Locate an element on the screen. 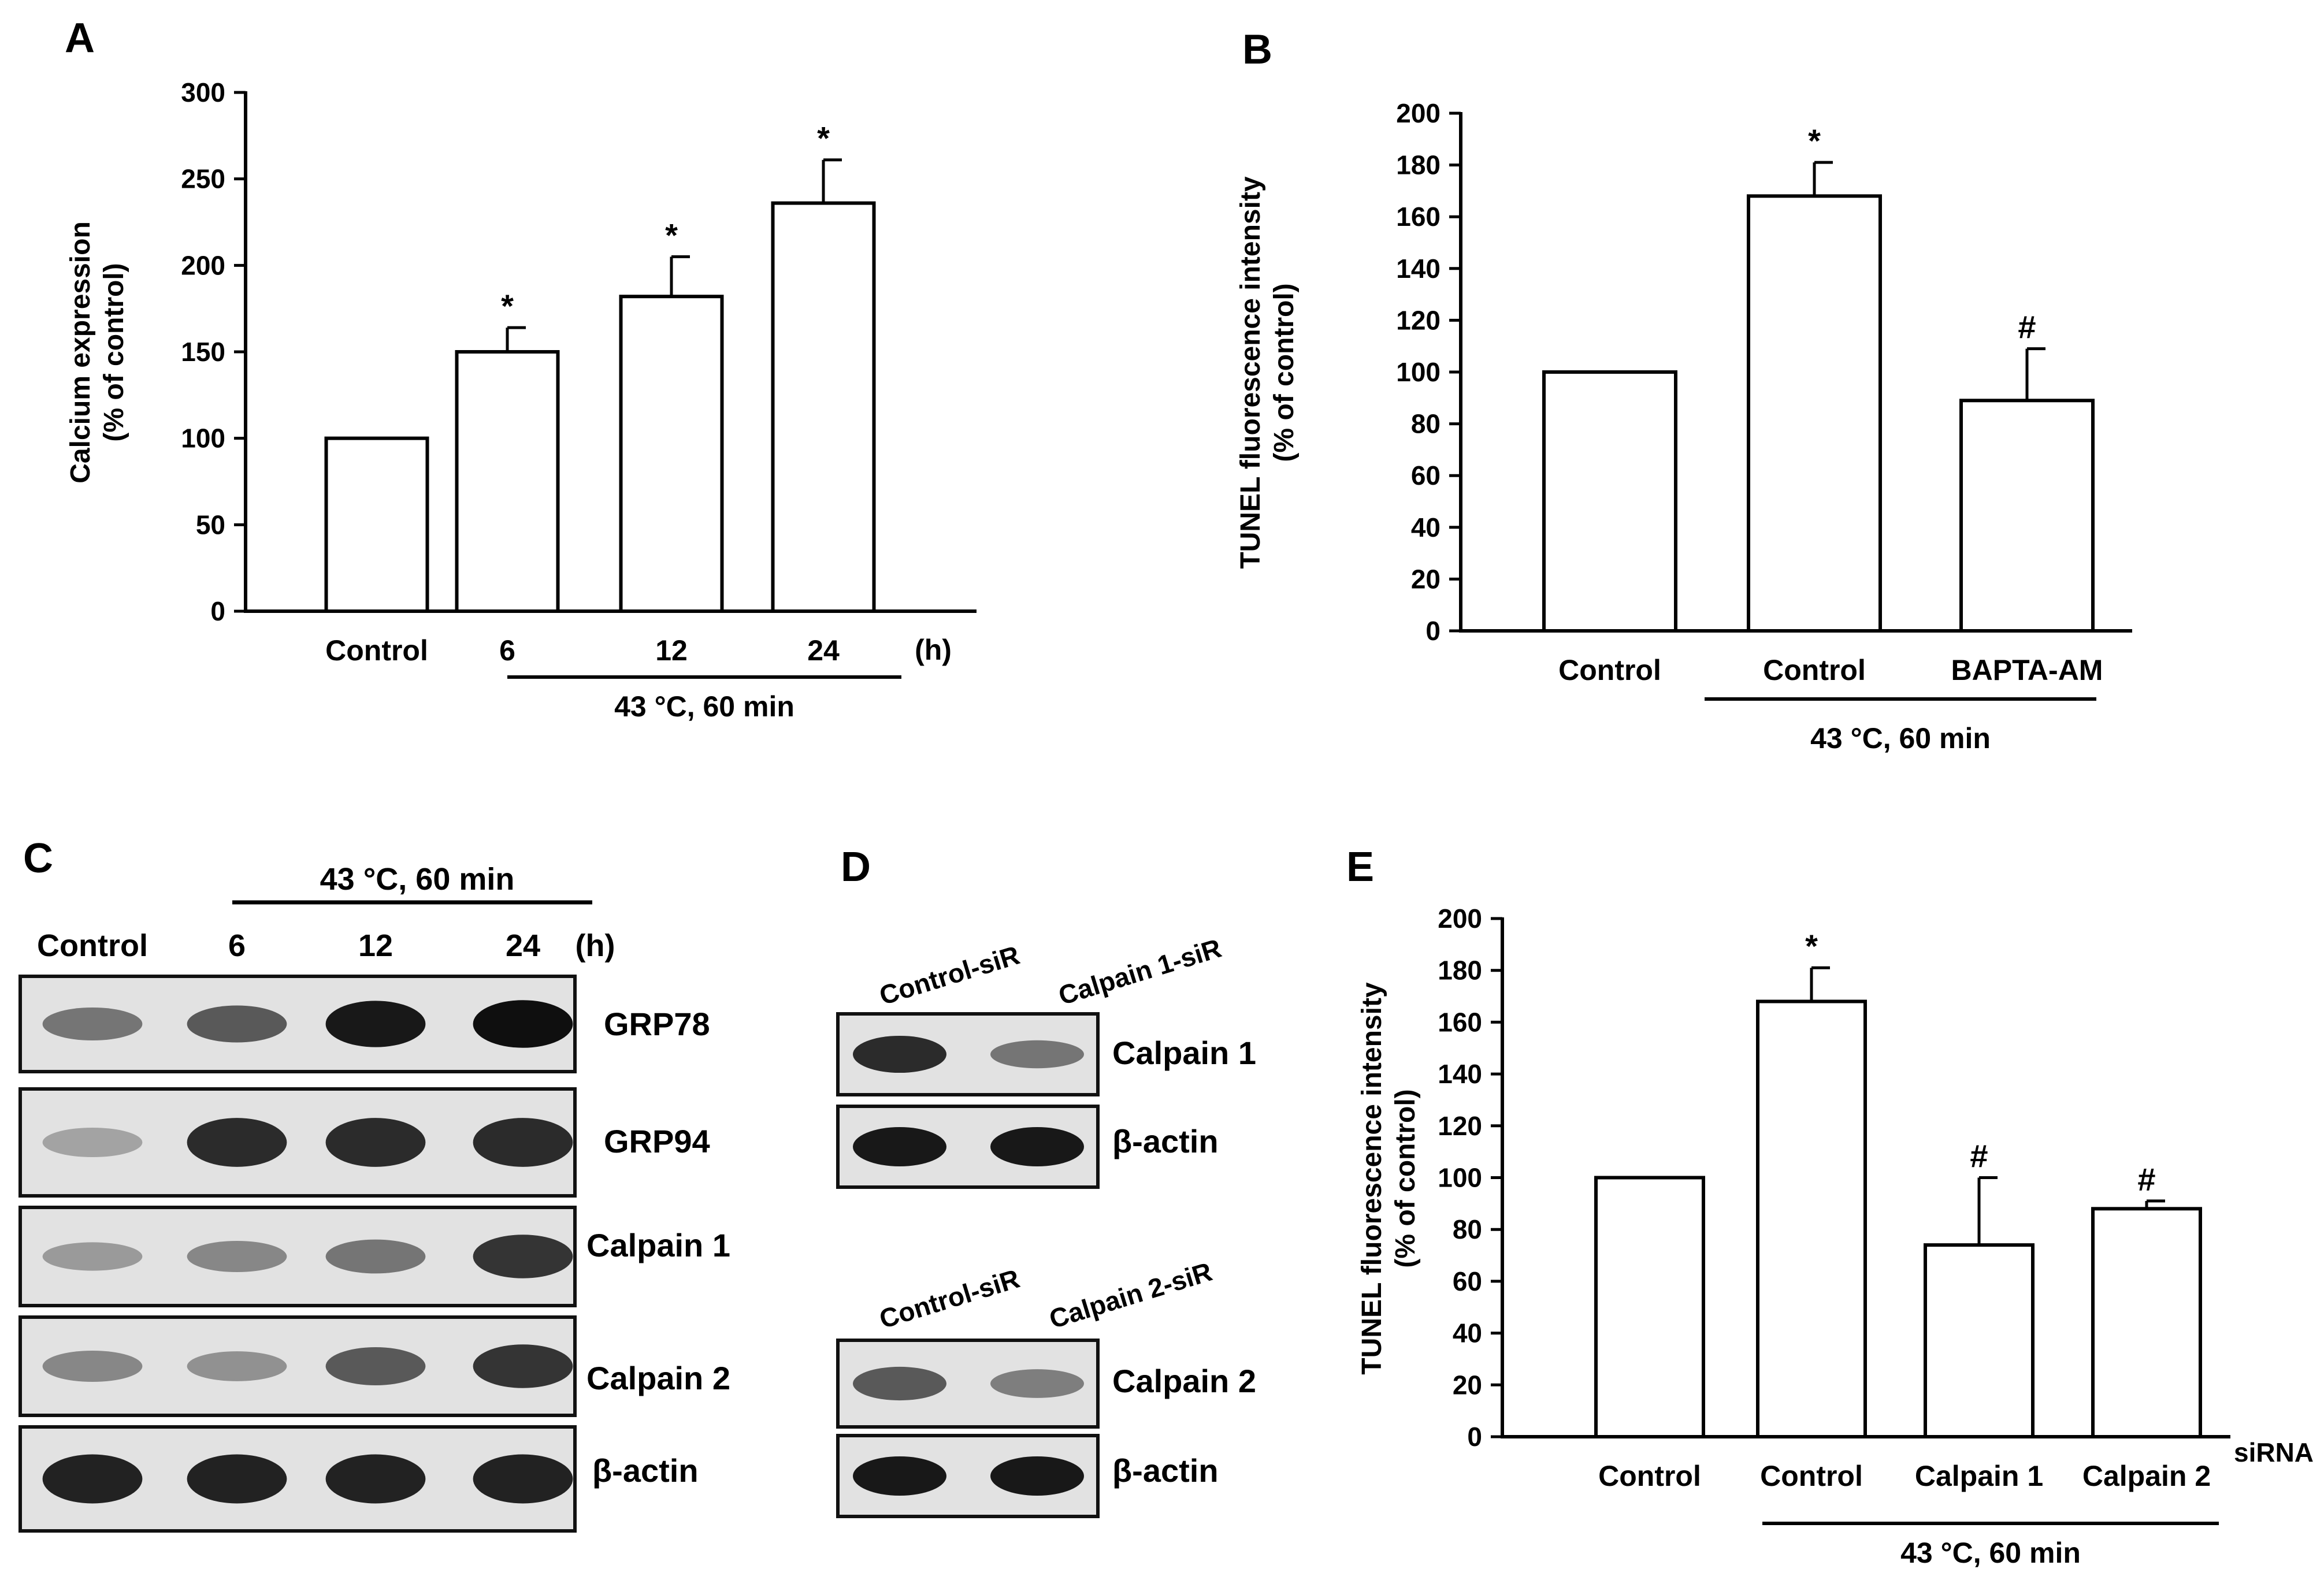 This screenshot has width=2324, height=1580. category-label: 12 is located at coordinates (671, 650).